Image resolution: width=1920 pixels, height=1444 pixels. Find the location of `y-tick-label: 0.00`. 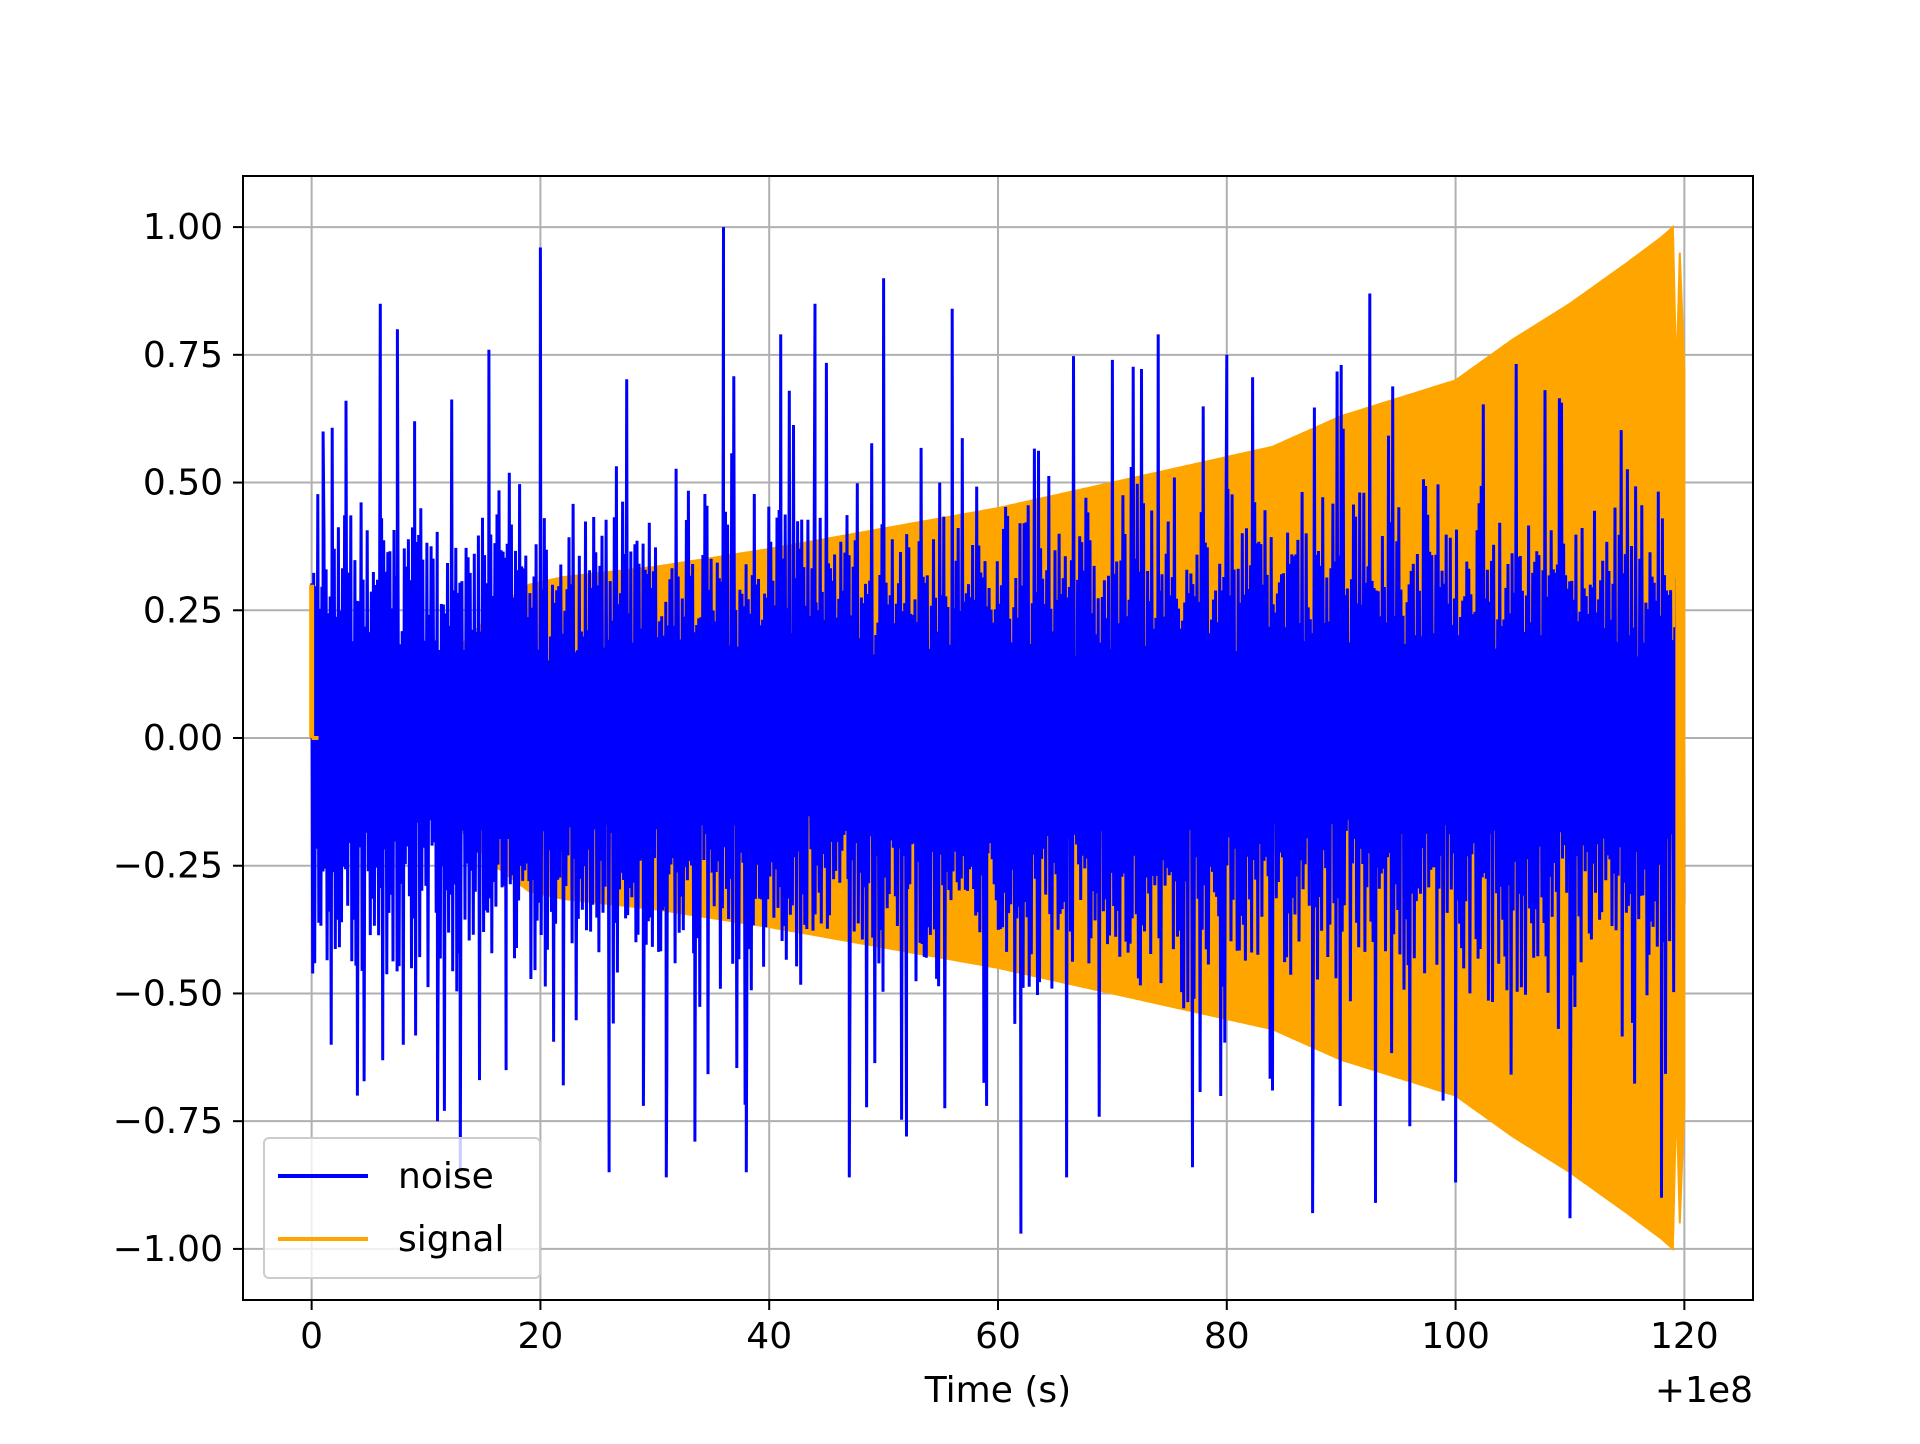

y-tick-label: 0.00 is located at coordinates (183, 738).